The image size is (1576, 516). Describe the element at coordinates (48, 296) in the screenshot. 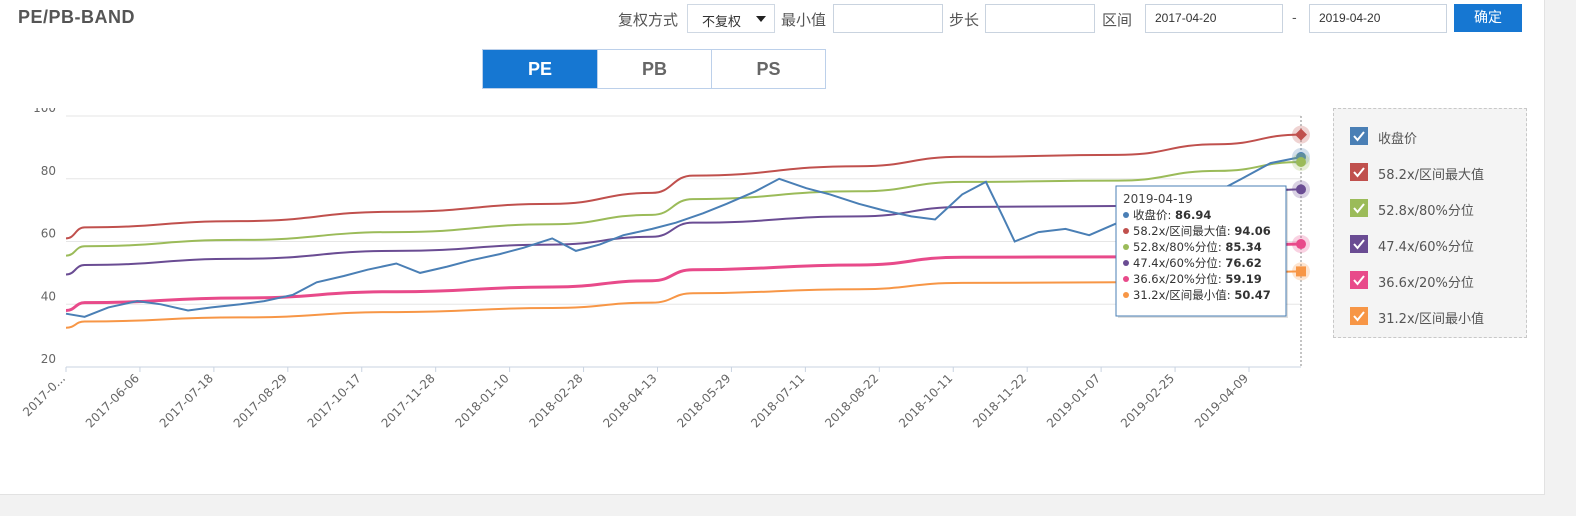

I see `y-tick-label: 40` at that location.